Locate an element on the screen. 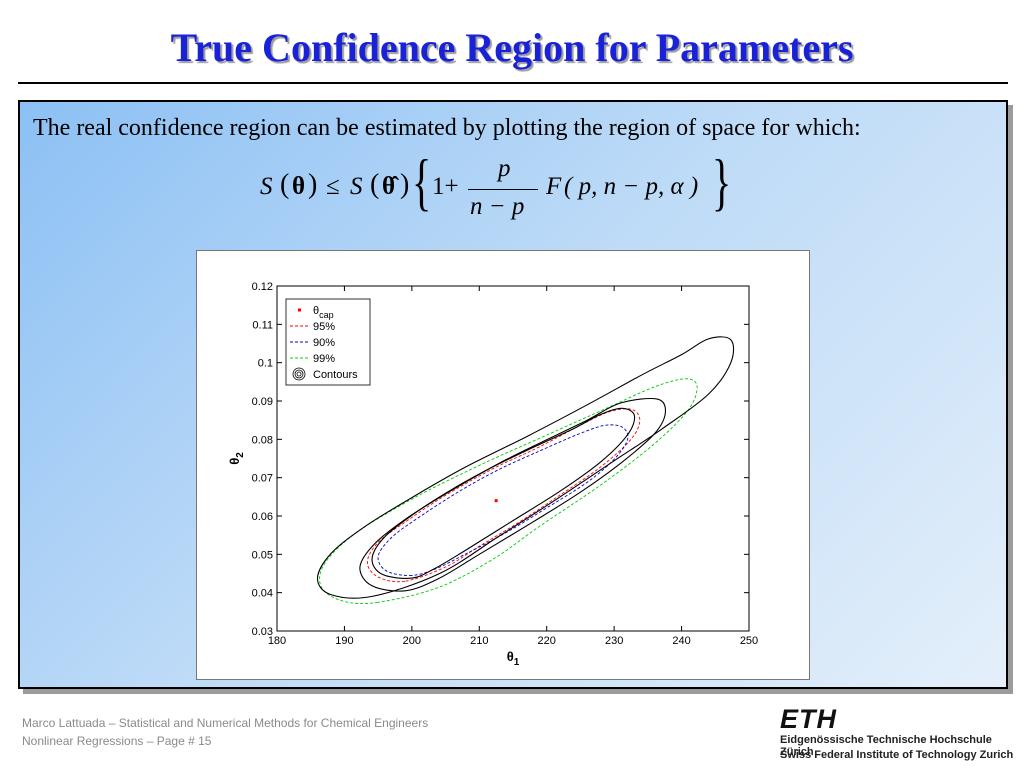  x-tick-label: 240 is located at coordinates (681, 641).